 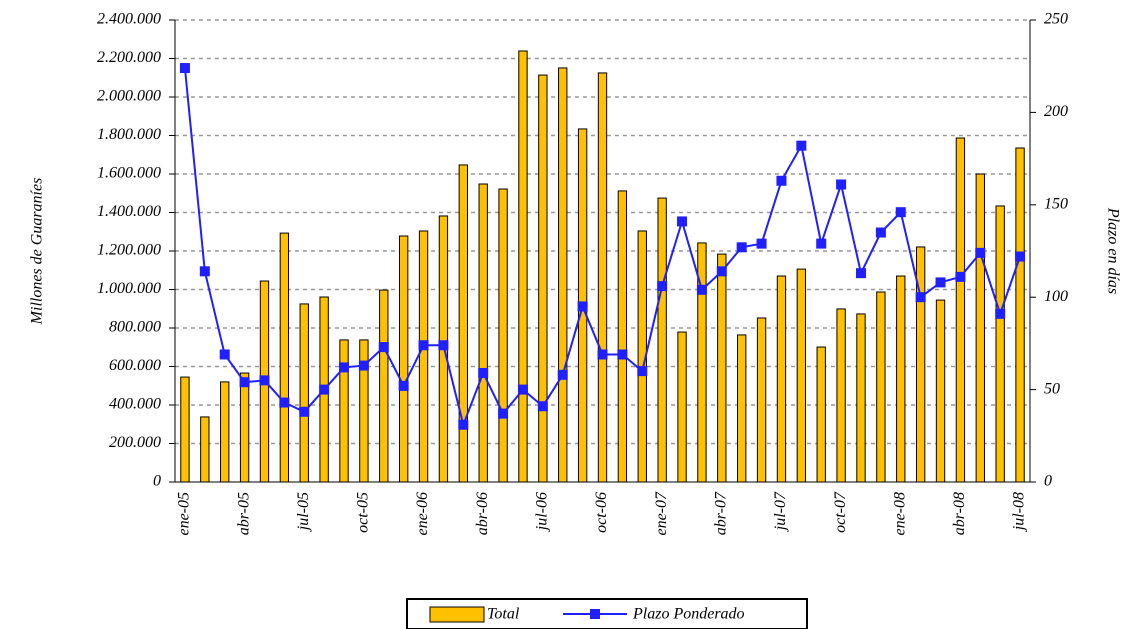 What do you see at coordinates (542, 512) in the screenshot?
I see `x-tick-label: jul-06` at bounding box center [542, 512].